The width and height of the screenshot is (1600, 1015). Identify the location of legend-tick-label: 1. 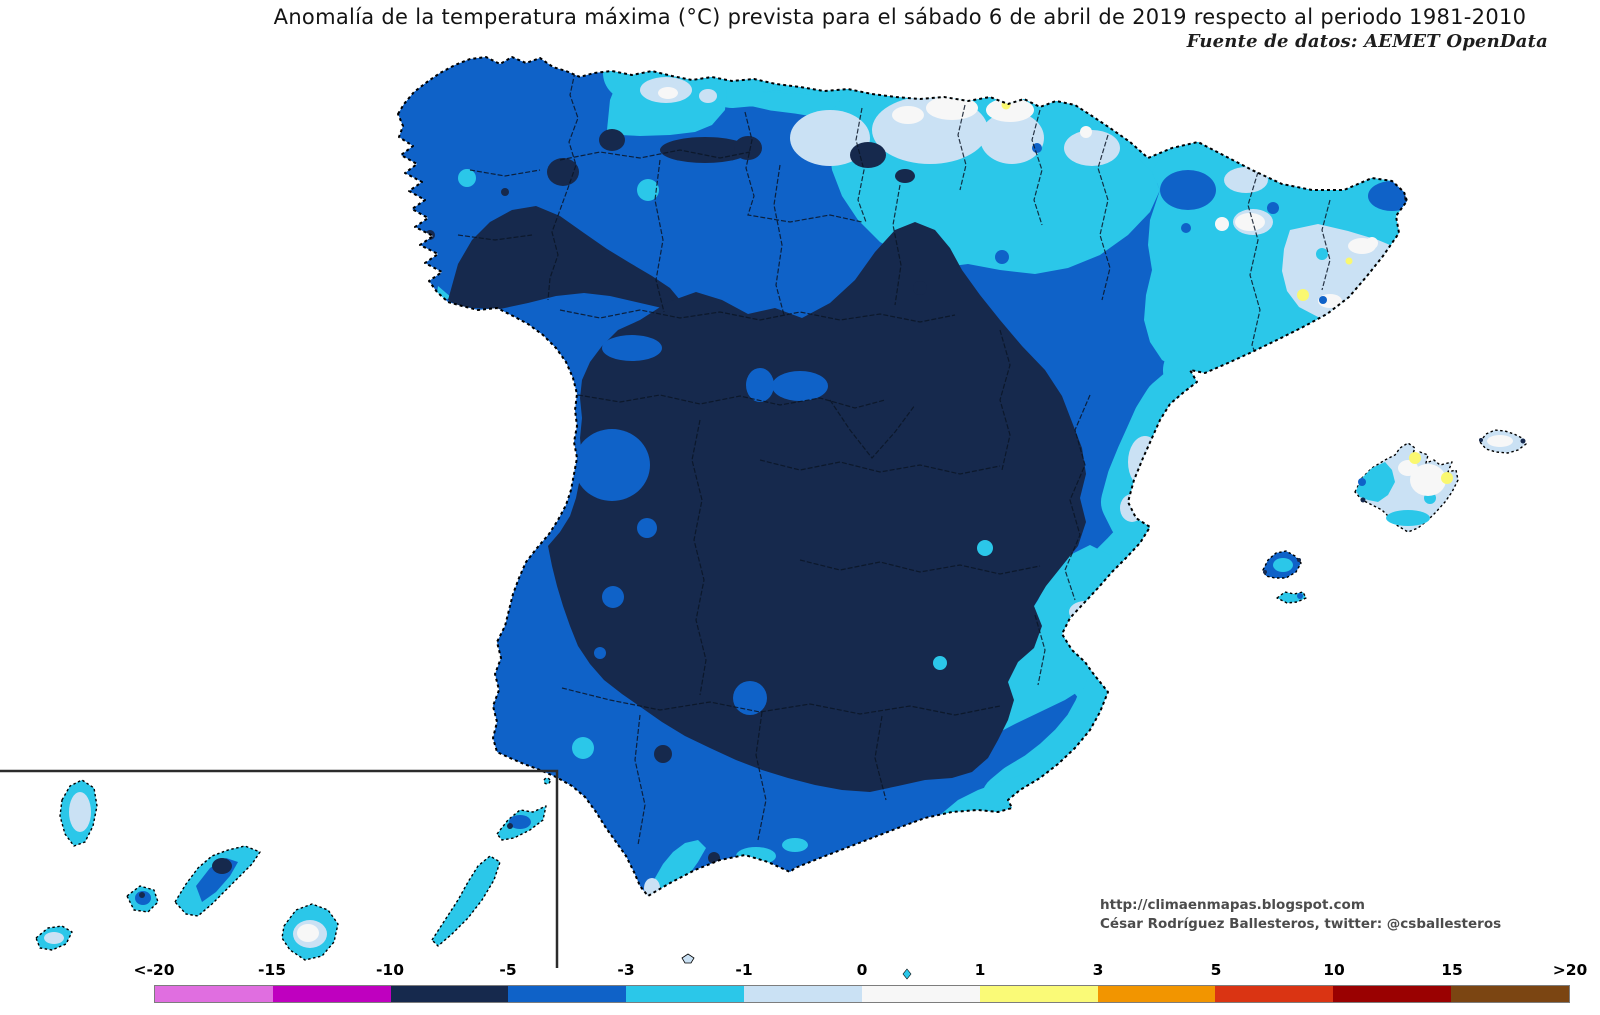
(980, 970).